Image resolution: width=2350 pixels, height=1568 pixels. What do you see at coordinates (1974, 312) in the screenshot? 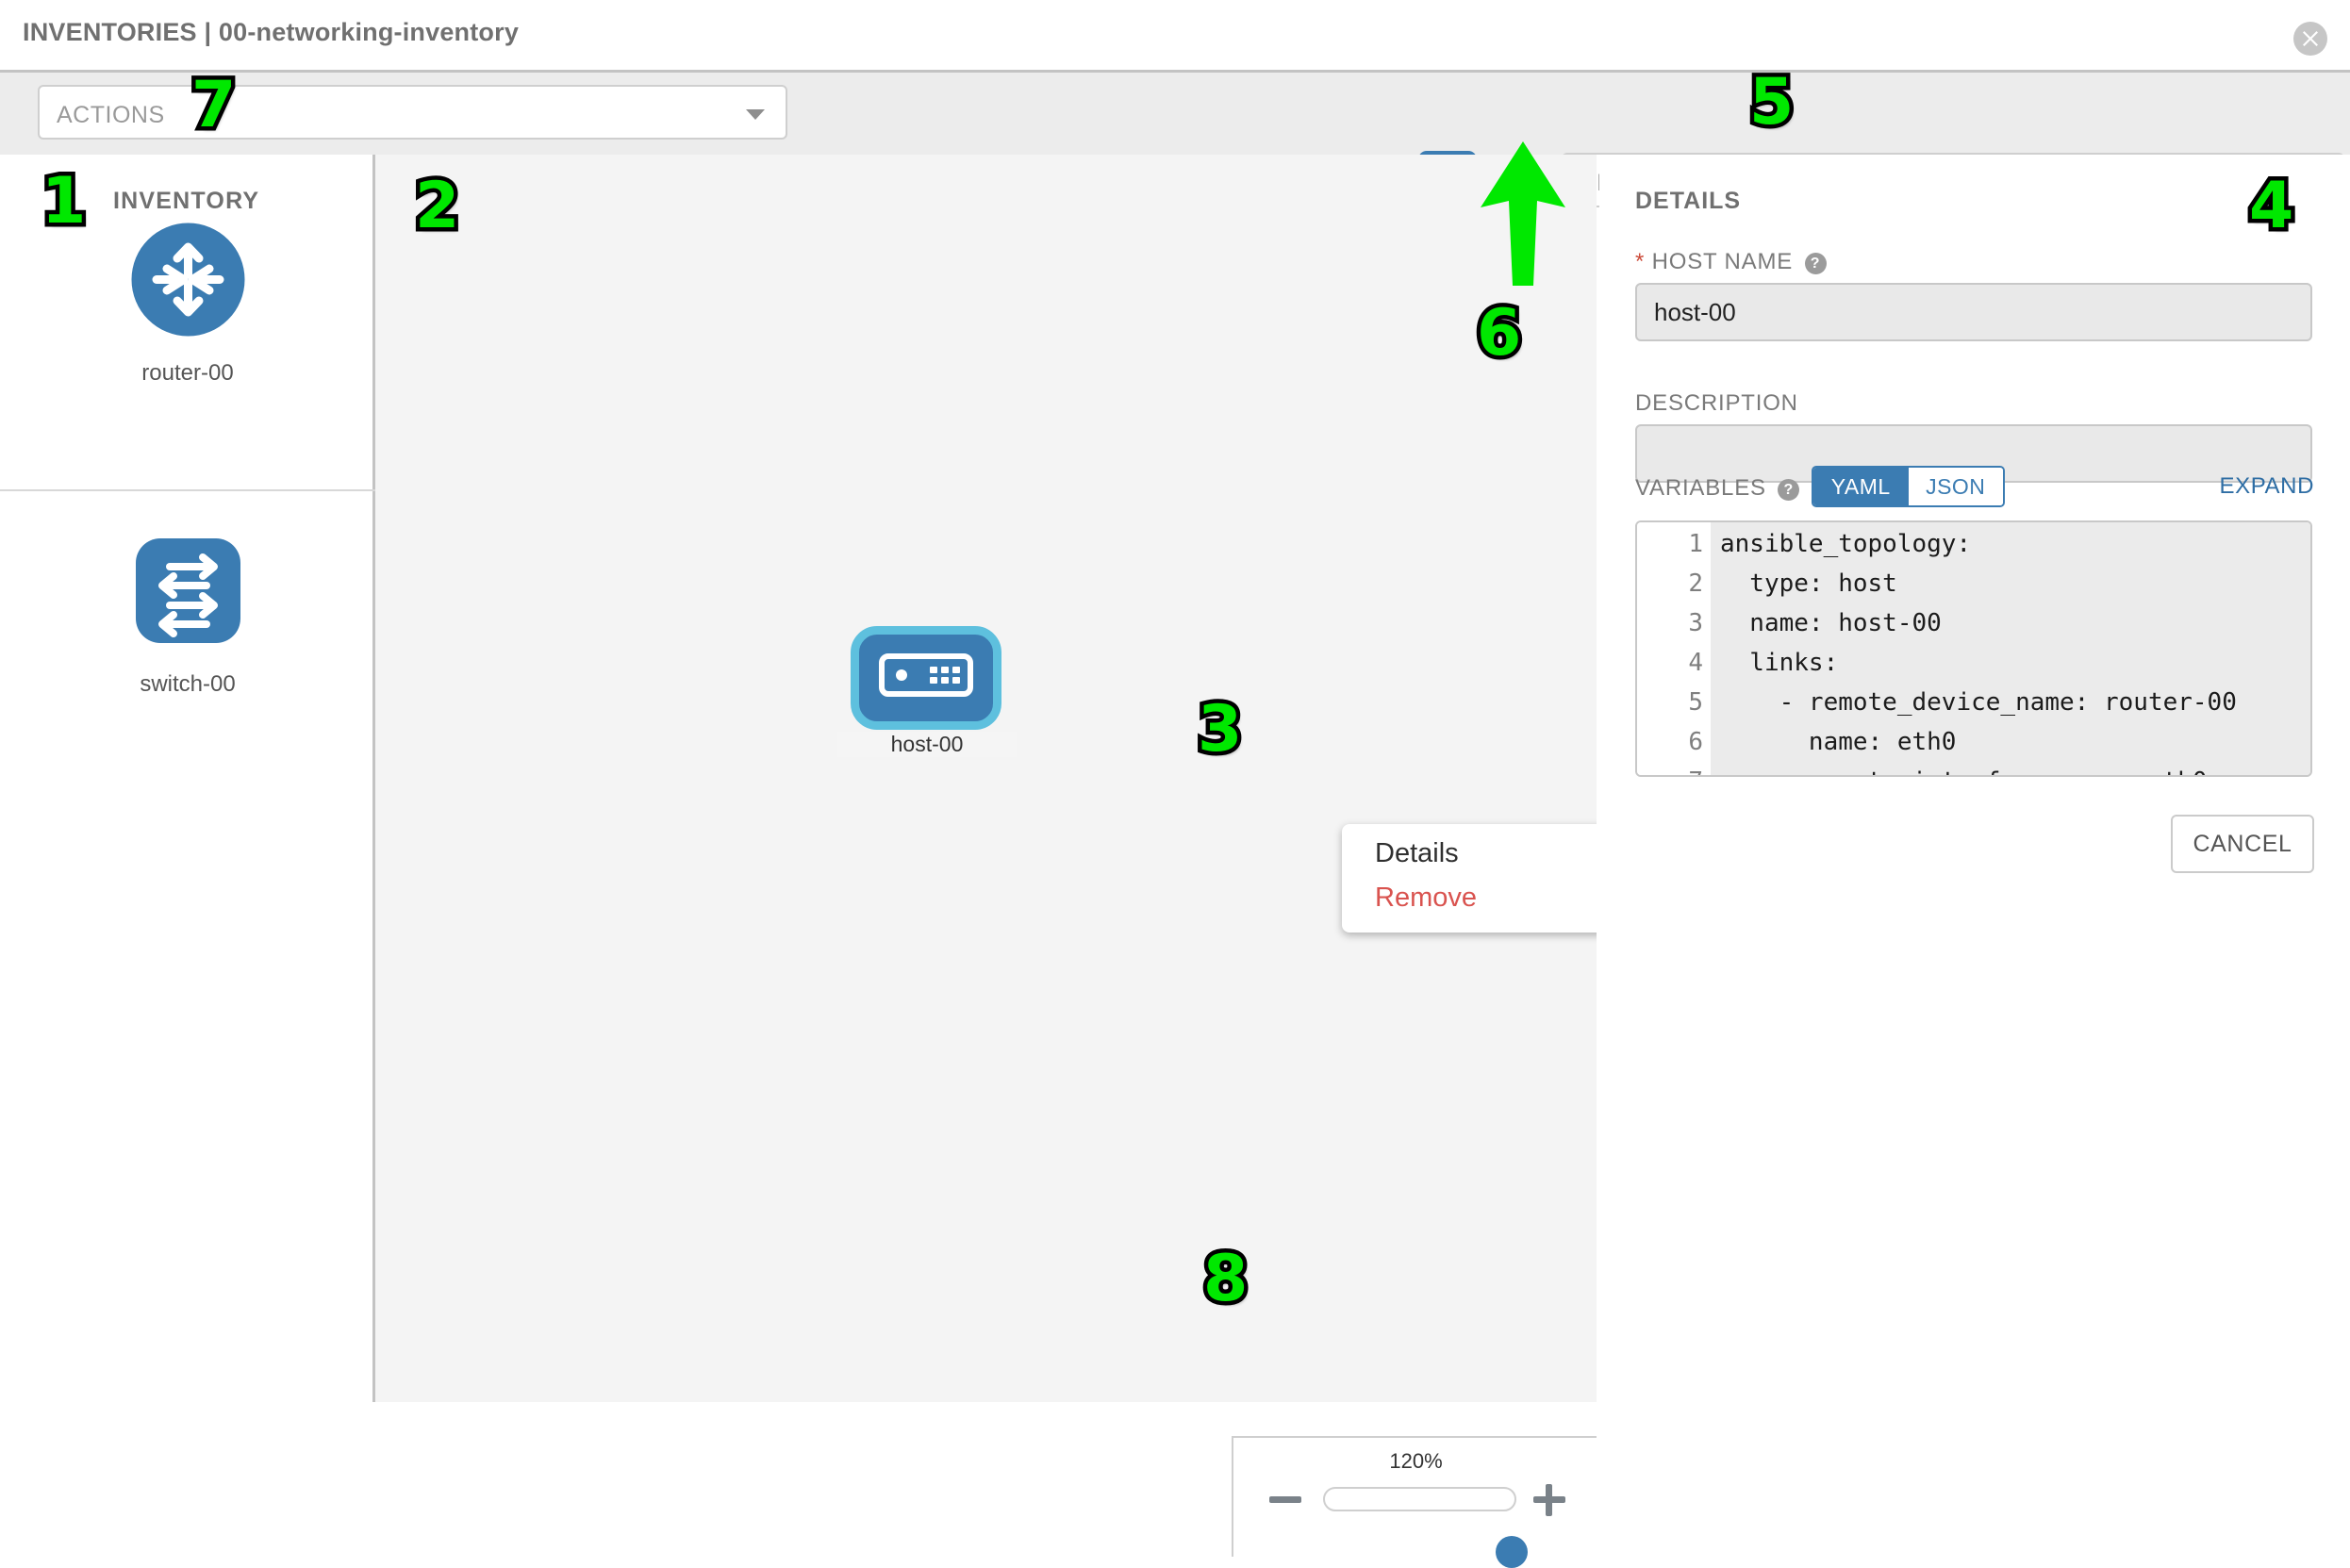
I see `host-name-field: host-00` at bounding box center [1974, 312].